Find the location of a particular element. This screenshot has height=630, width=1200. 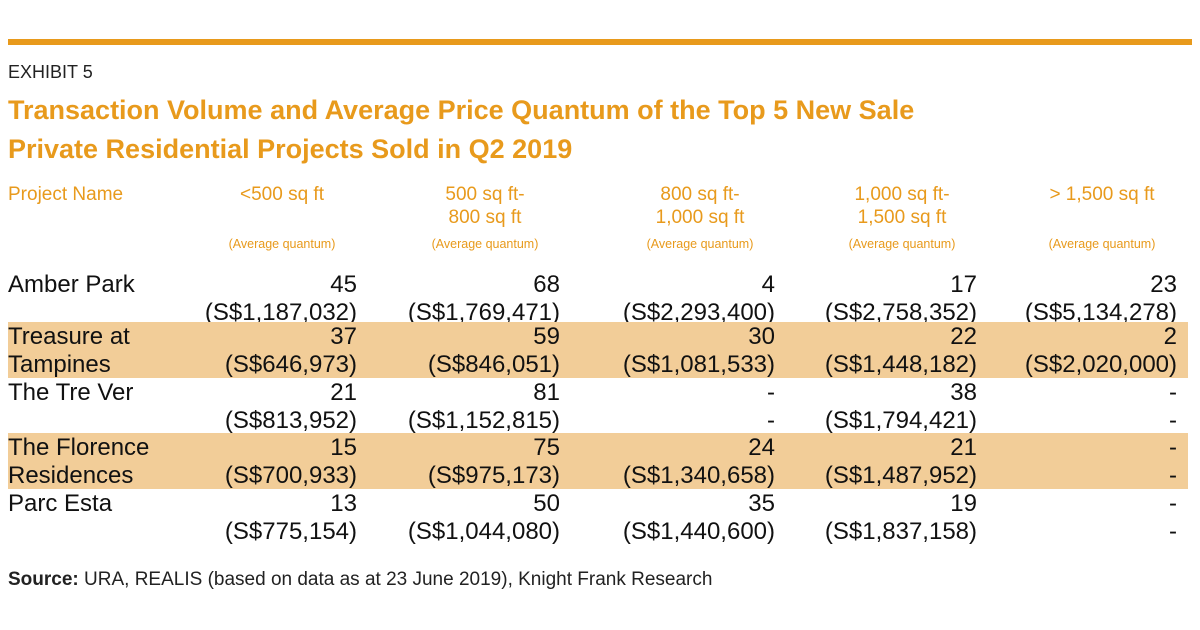

source-label: Source: is located at coordinates (43, 579).